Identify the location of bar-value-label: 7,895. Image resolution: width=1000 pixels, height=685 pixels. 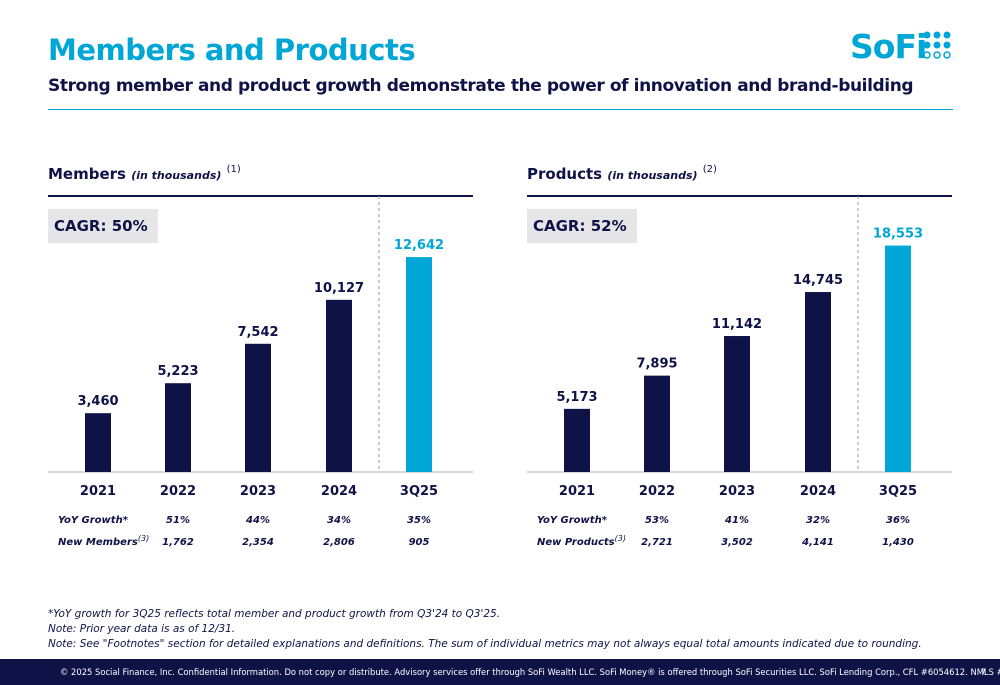
(656, 364).